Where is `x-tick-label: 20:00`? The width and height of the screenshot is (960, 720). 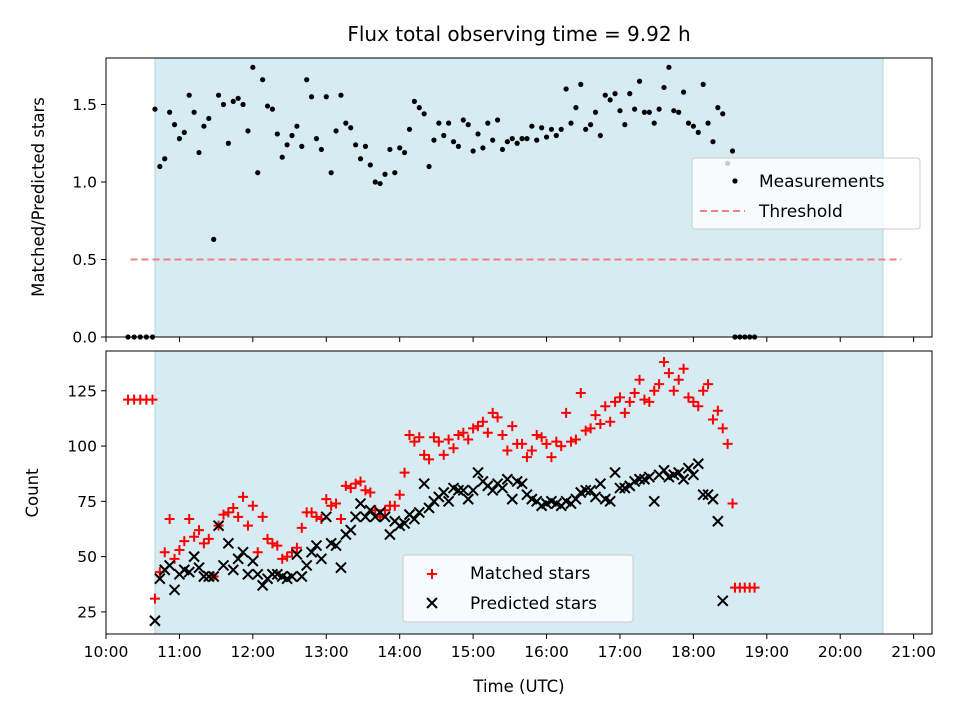 x-tick-label: 20:00 is located at coordinates (840, 652).